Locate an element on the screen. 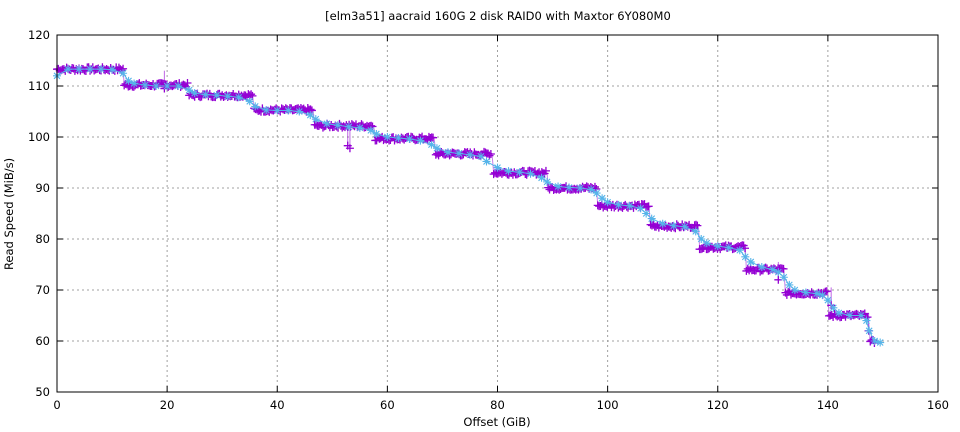  y-tick-label: 100 is located at coordinates (39, 137).